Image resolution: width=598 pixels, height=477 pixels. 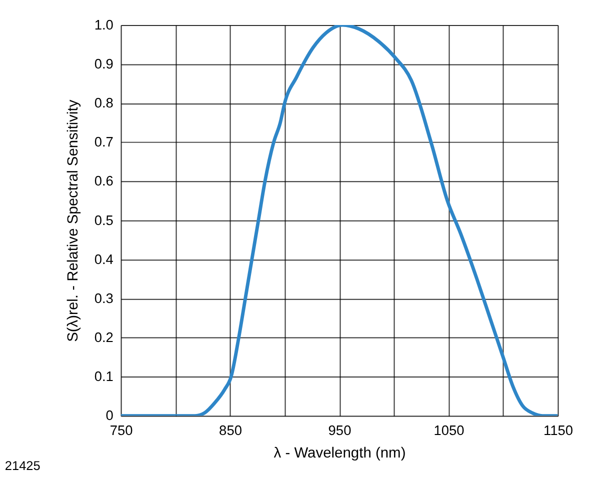 What do you see at coordinates (104, 142) in the screenshot?
I see `y-tick-label: 0.7` at bounding box center [104, 142].